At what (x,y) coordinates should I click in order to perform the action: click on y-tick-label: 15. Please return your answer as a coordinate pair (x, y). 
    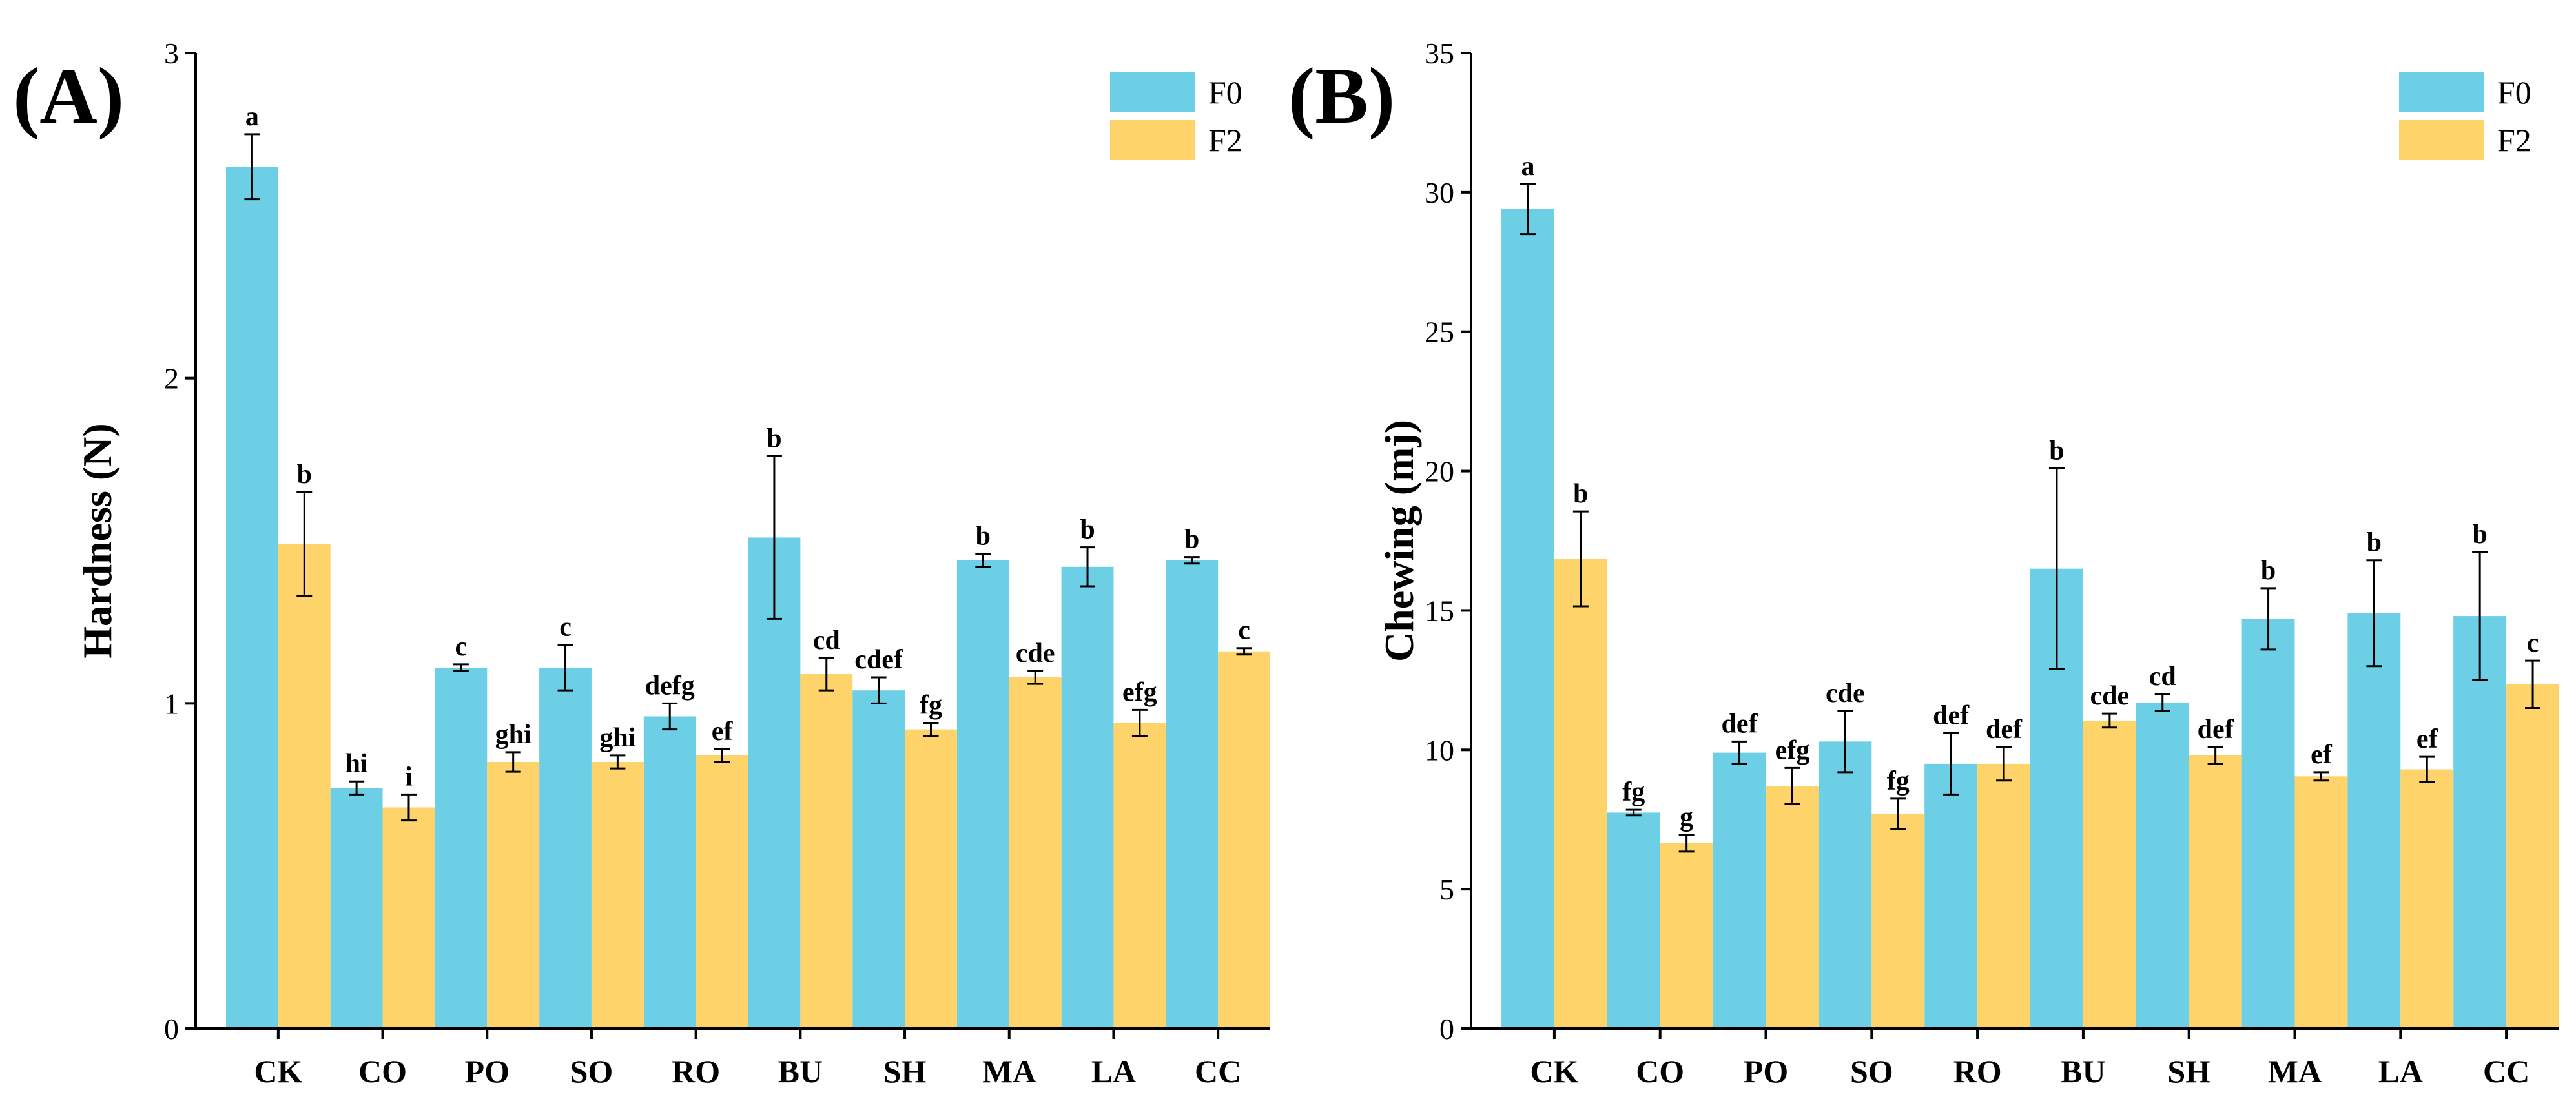
    Looking at the image, I should click on (1439, 610).